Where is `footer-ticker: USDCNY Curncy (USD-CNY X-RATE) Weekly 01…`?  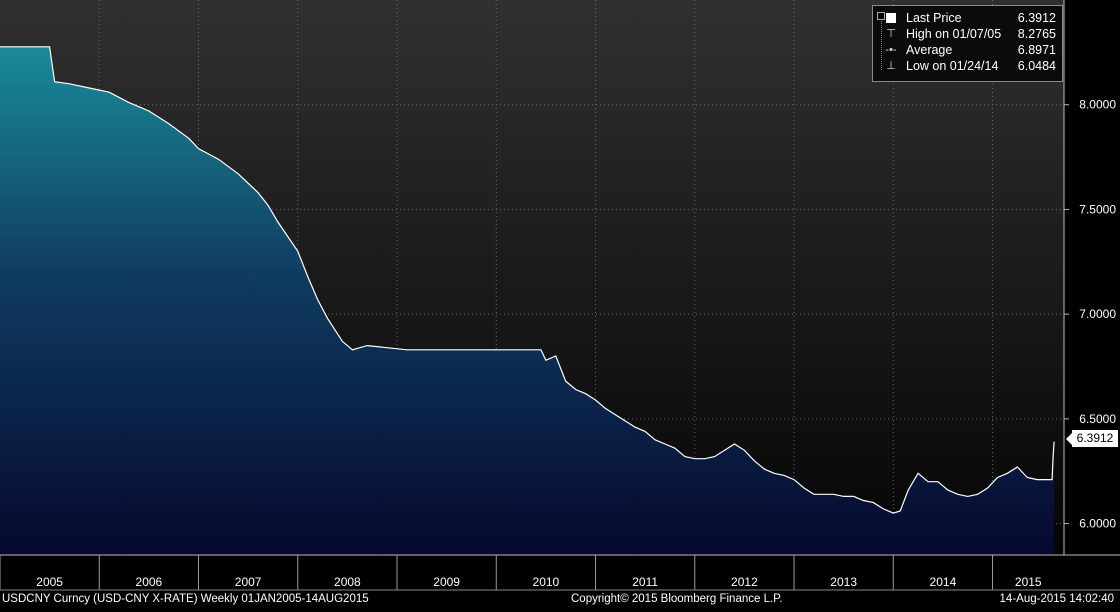
footer-ticker: USDCNY Curncy (USD-CNY X-RATE) Weekly 01… is located at coordinates (185, 599).